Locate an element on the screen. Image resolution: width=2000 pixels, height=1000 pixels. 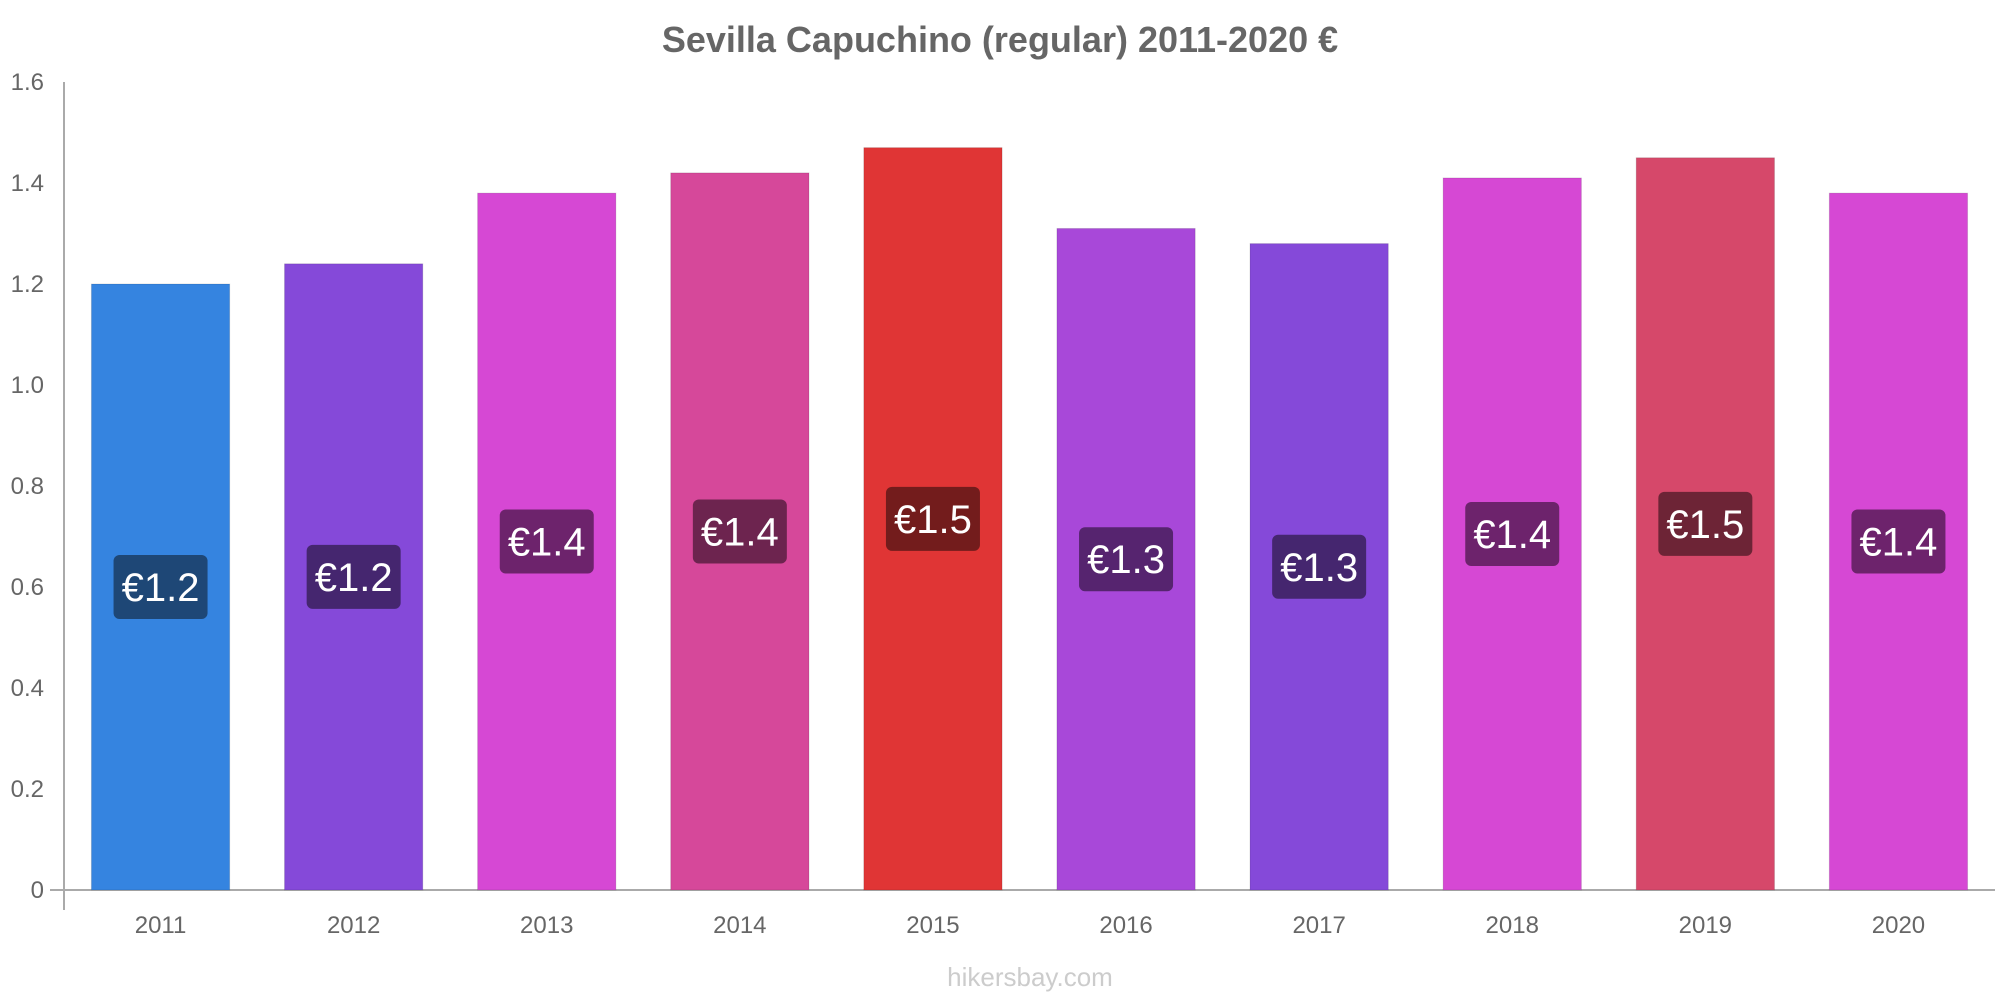
y-tick-label: 0.8 is located at coordinates (27, 486).